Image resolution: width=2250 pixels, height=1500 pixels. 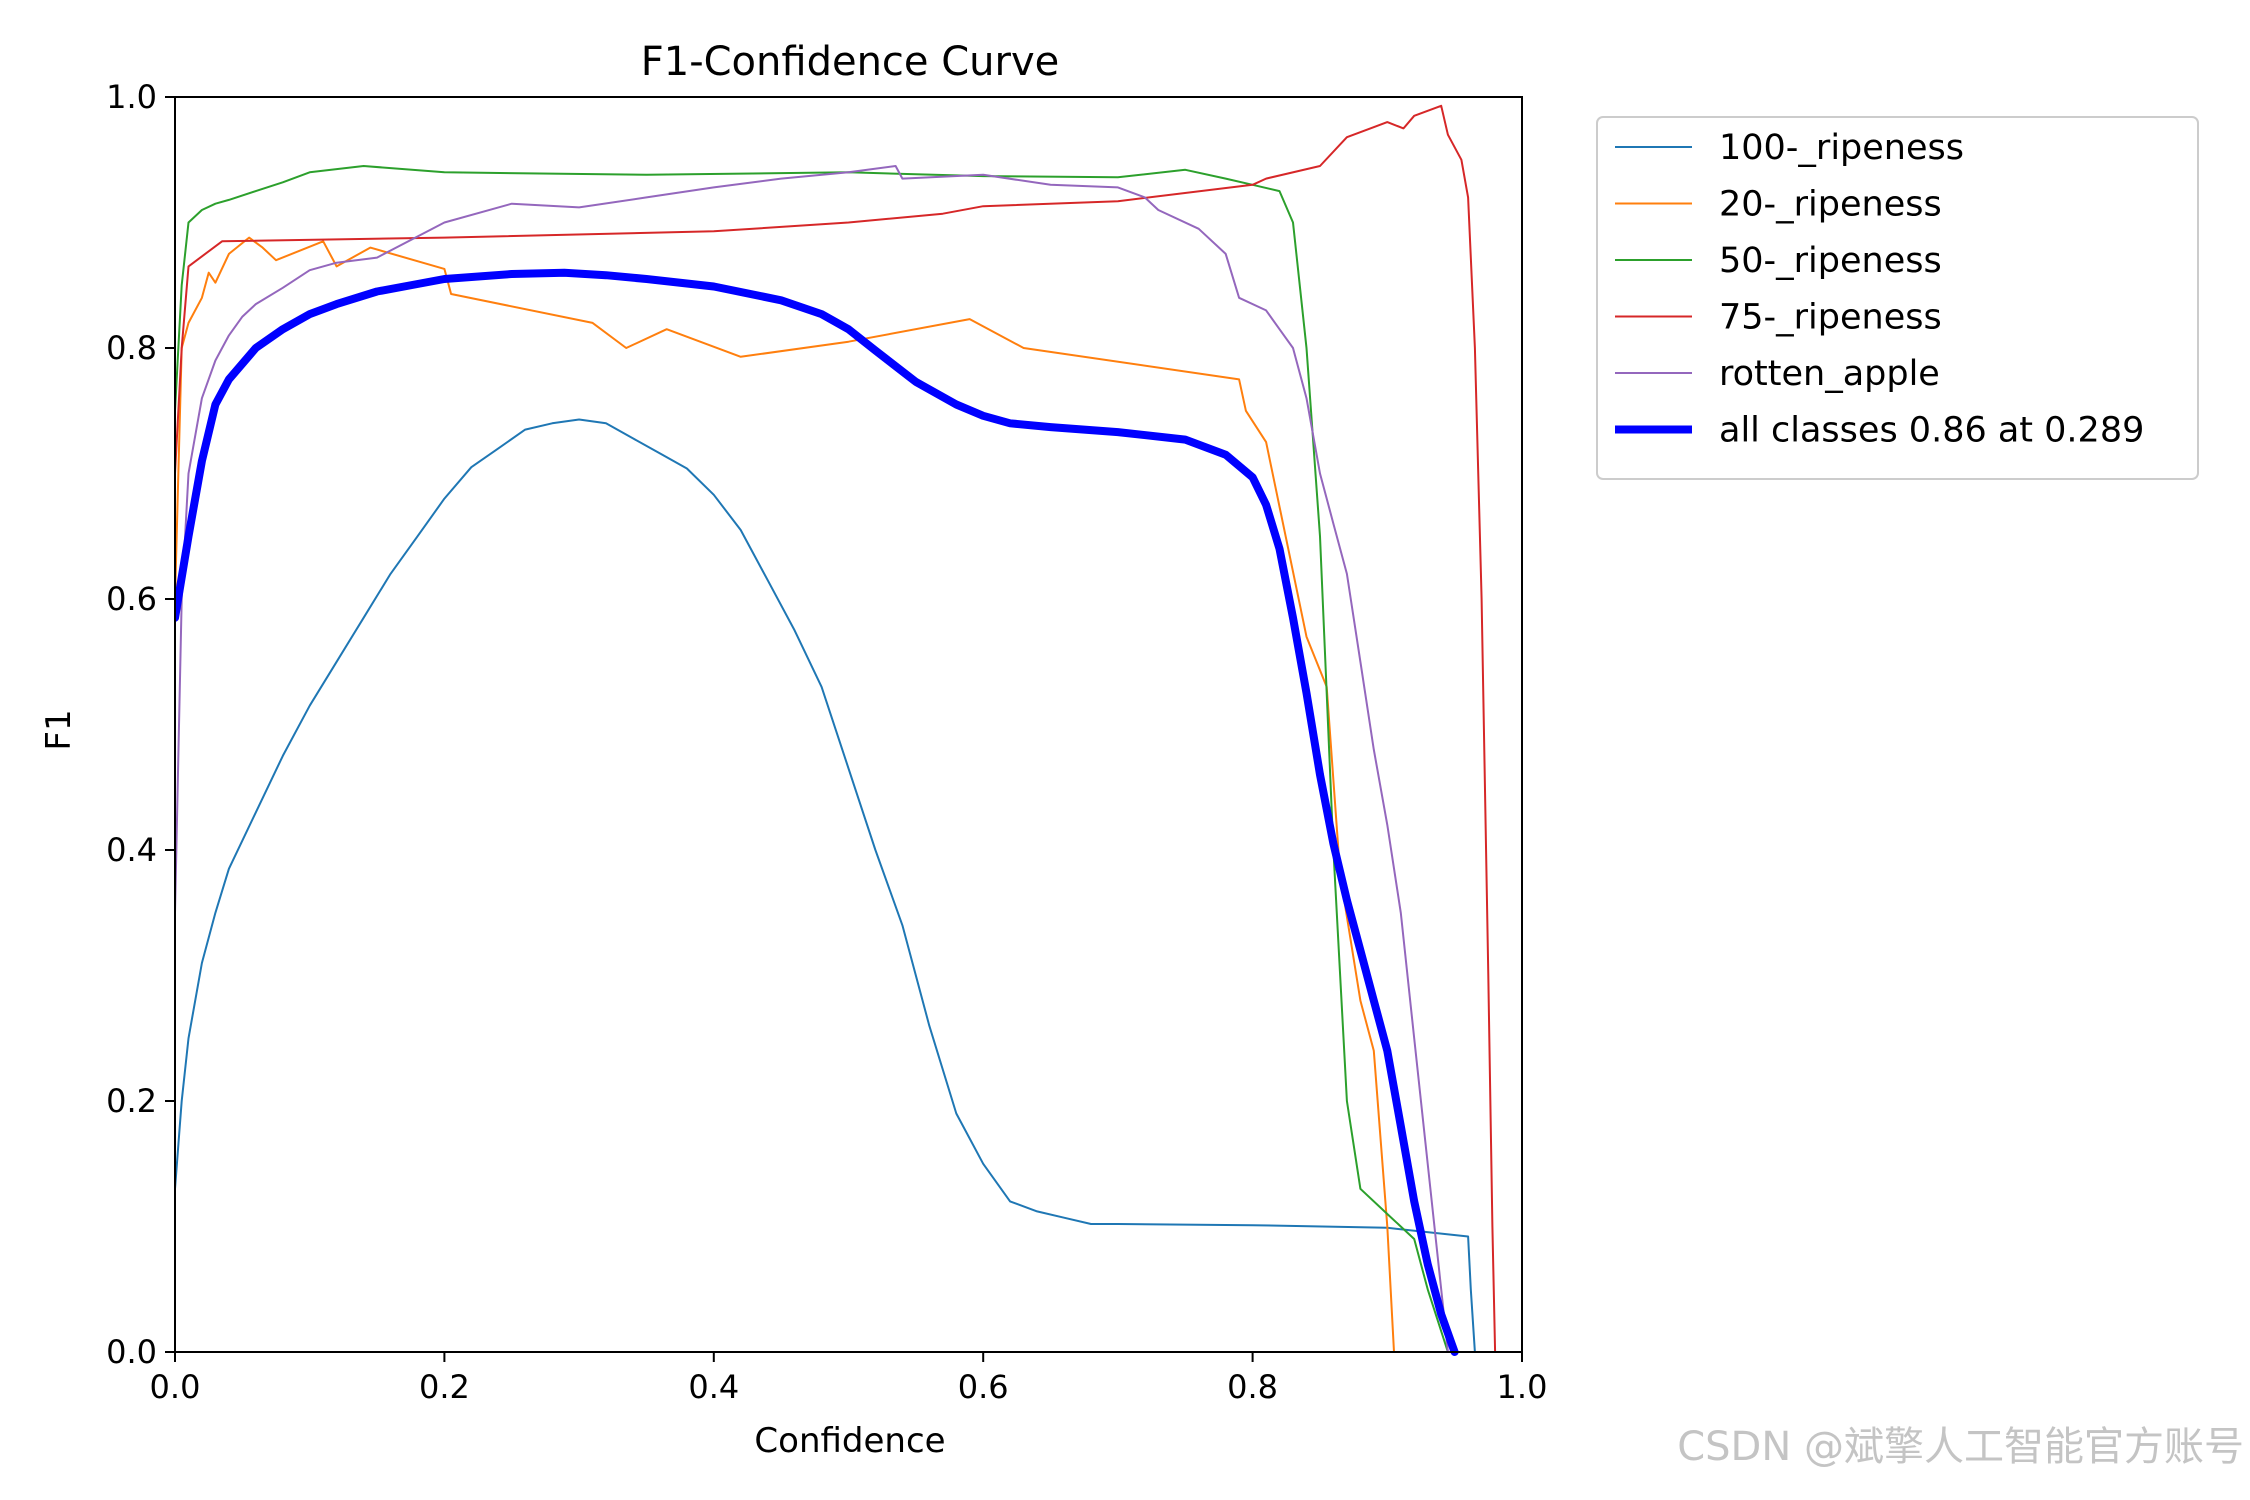 I want to click on legend-label-1: 20-_ripeness, so click(x=1830, y=205).